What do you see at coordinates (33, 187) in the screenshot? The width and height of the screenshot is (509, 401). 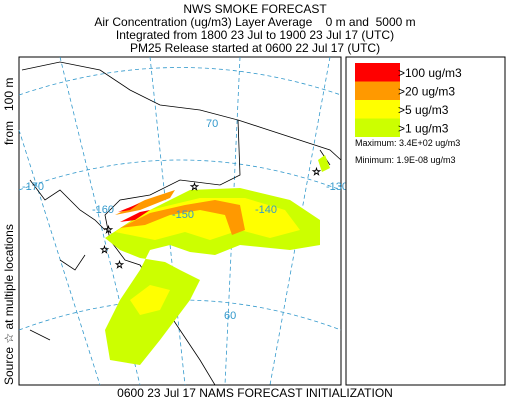 I see `graticule-label: -170` at bounding box center [33, 187].